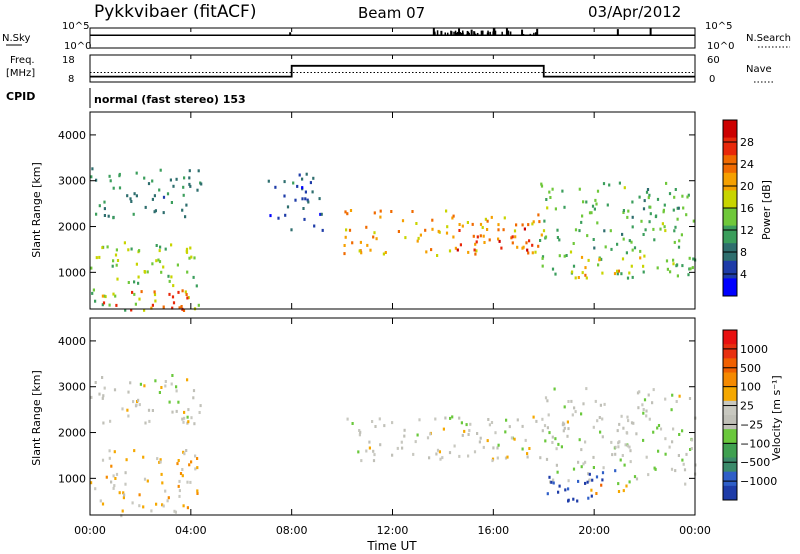 This screenshot has width=800, height=554. What do you see at coordinates (730, 415) in the screenshot?
I see `colorbar-frame` at bounding box center [730, 415].